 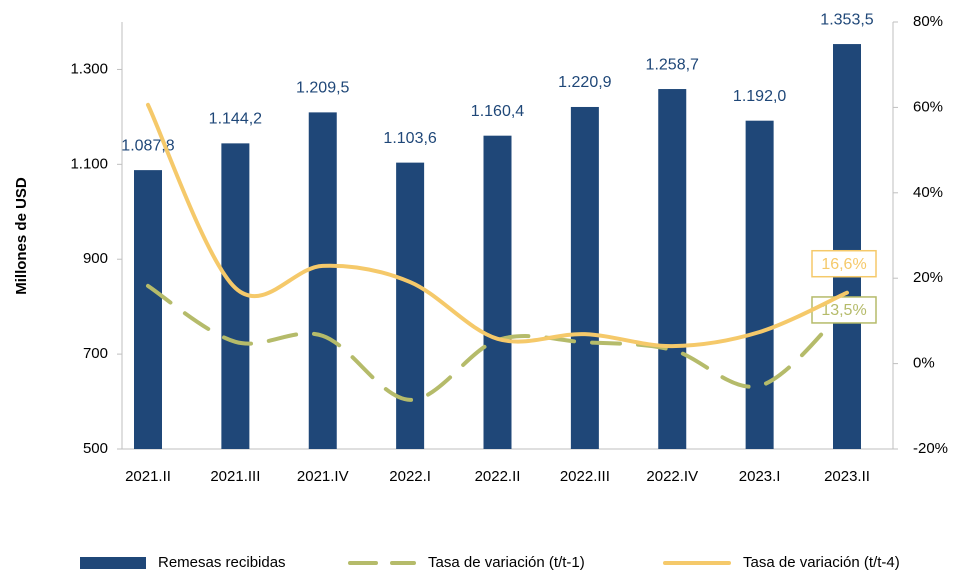 What do you see at coordinates (89, 163) in the screenshot?
I see `y-tick-label: 1.100` at bounding box center [89, 163].